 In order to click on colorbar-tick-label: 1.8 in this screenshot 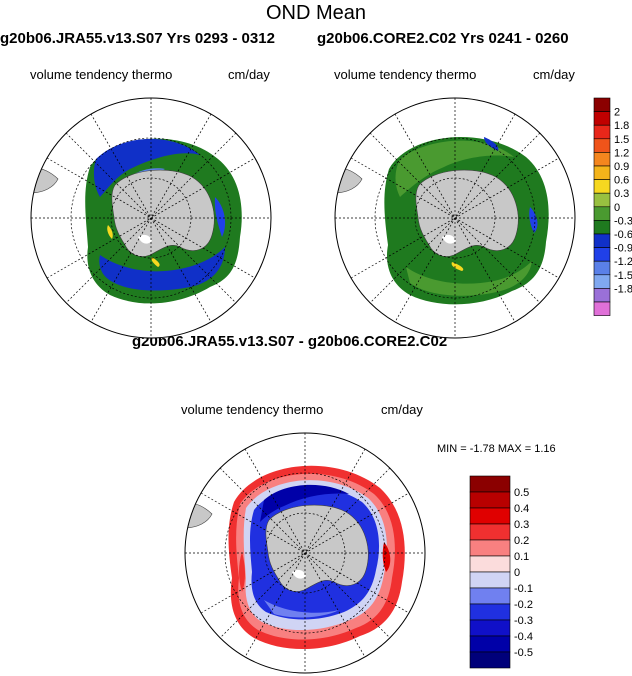, I will do `click(621, 126)`.